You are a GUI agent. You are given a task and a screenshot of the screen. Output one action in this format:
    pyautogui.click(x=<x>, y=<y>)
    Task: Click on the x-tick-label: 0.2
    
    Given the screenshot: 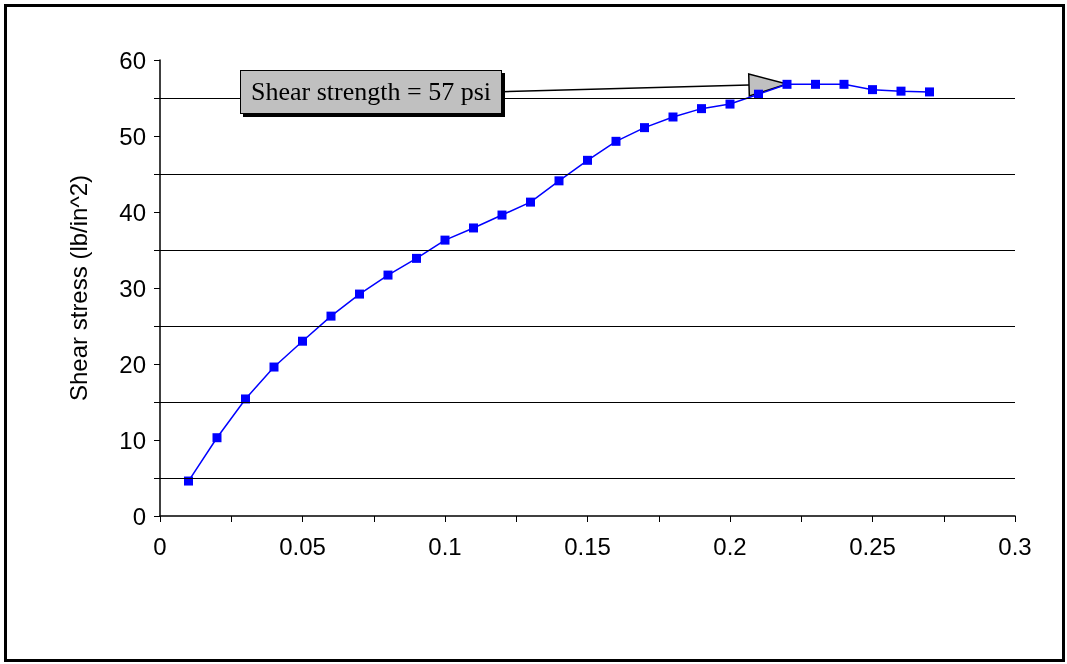 What is the action you would take?
    pyautogui.click(x=730, y=546)
    